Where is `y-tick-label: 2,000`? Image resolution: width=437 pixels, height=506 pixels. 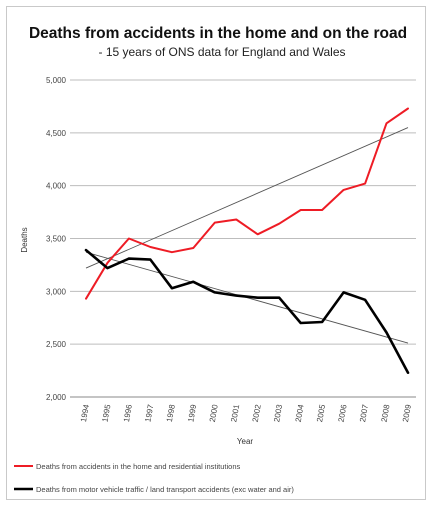
y-tick-label: 2,000 is located at coordinates (56, 397).